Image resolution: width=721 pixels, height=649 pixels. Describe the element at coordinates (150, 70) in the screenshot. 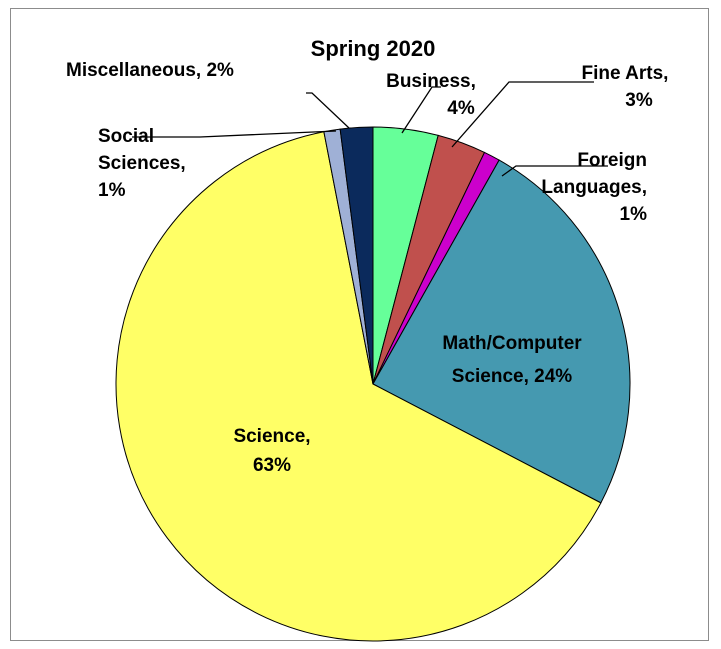

I see `data-label-miscellaneous: Miscellaneous, 2%` at that location.